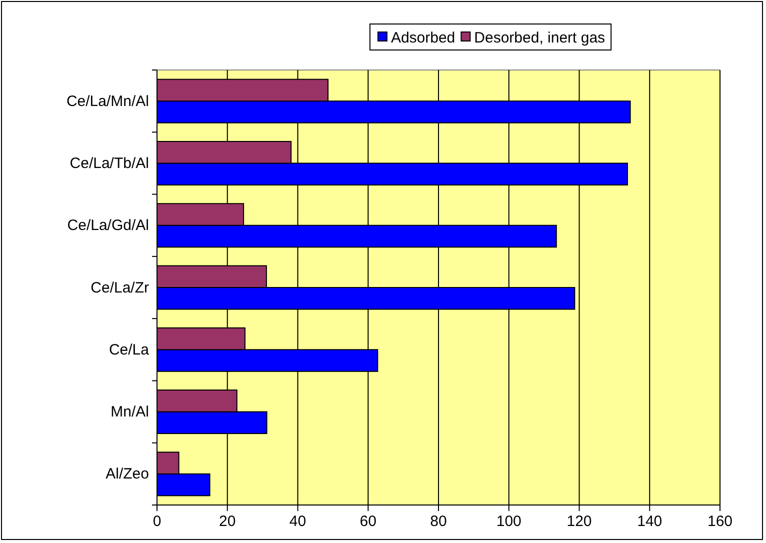  I want to click on x-tick-label: 40, so click(297, 521).